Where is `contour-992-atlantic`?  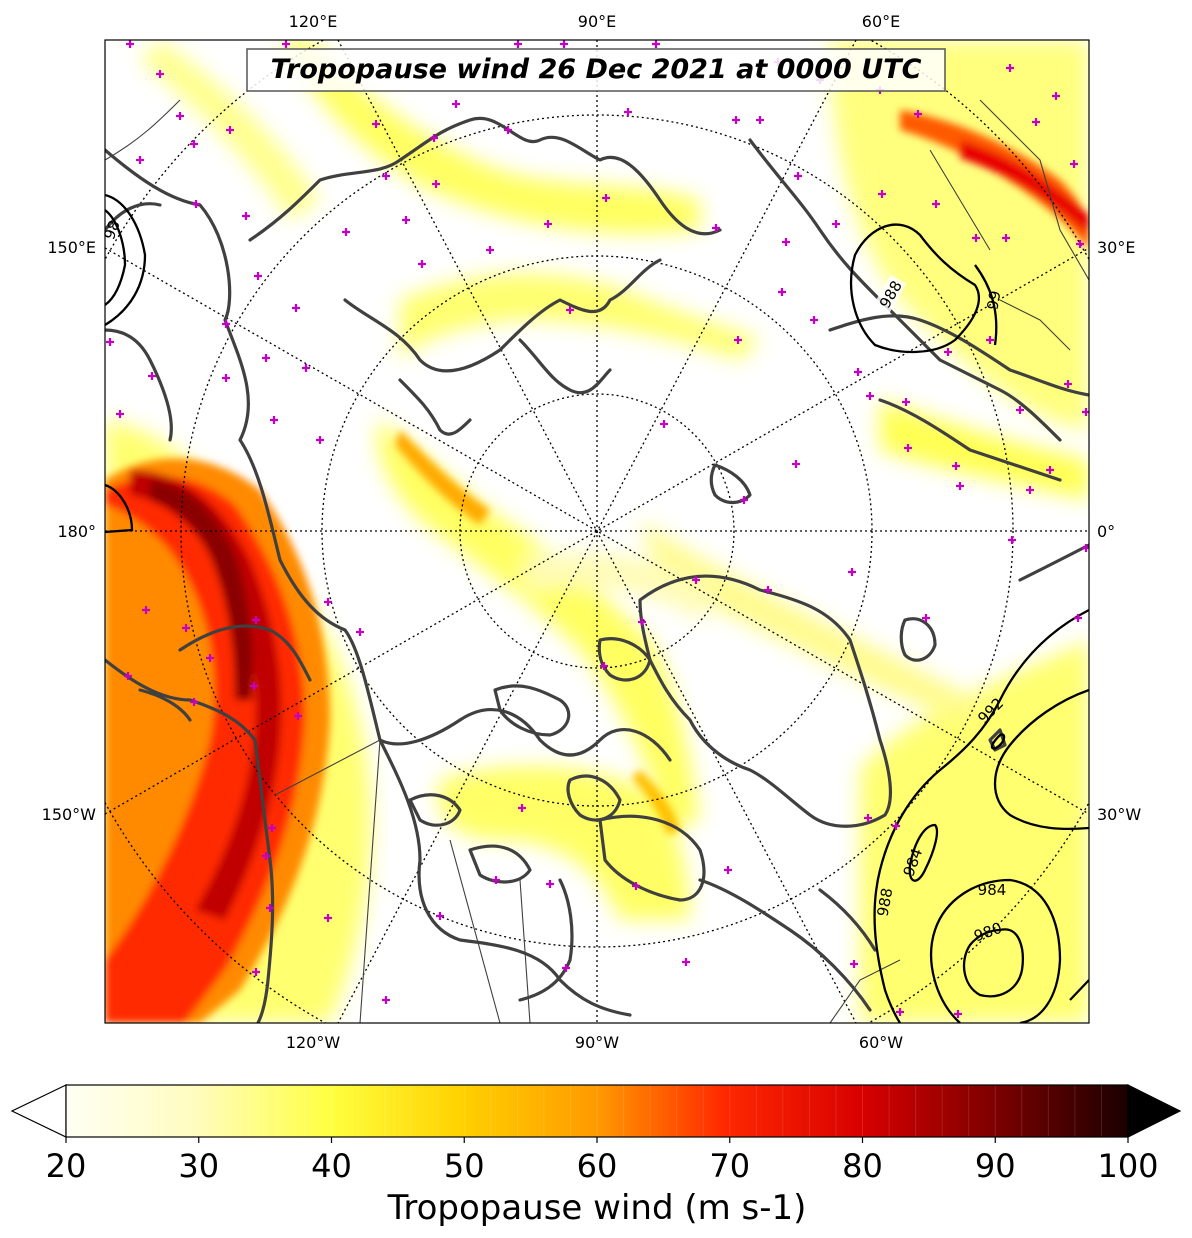 contour-992-atlantic is located at coordinates (981, 815).